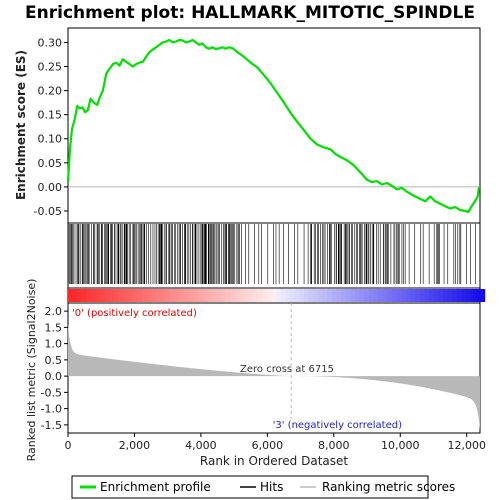 The height and width of the screenshot is (500, 500). I want to click on x-tick-label: 12,000, so click(466, 445).